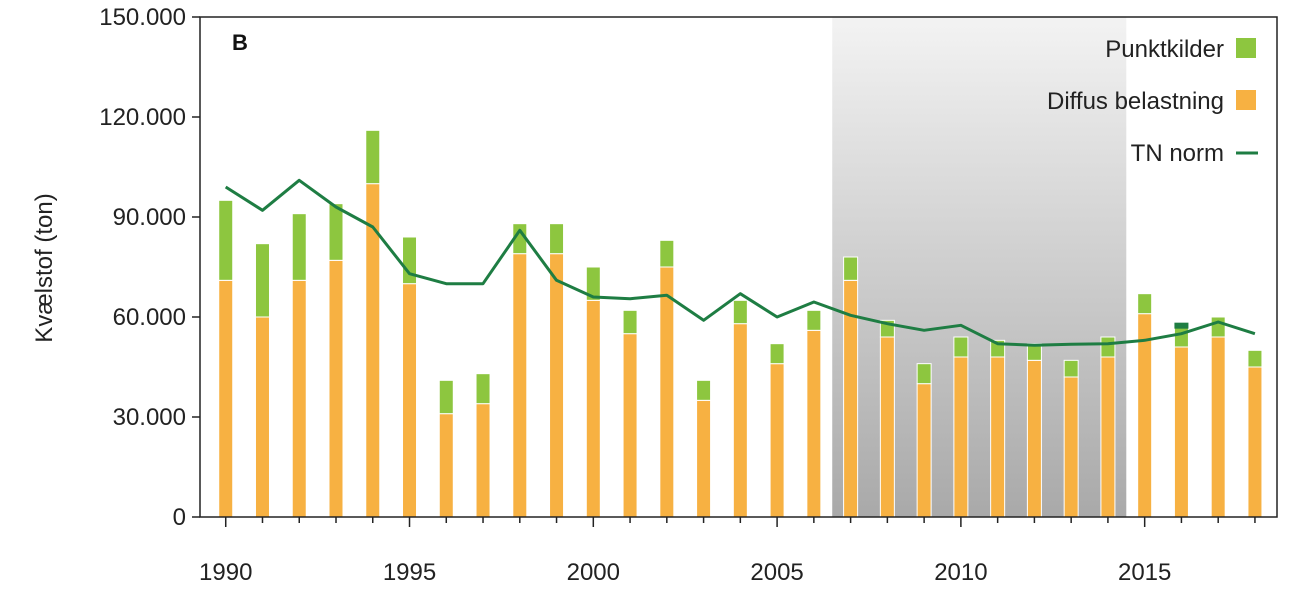 The image size is (1300, 600). What do you see at coordinates (1144, 572) in the screenshot?
I see `x-tick-label: 2015` at bounding box center [1144, 572].